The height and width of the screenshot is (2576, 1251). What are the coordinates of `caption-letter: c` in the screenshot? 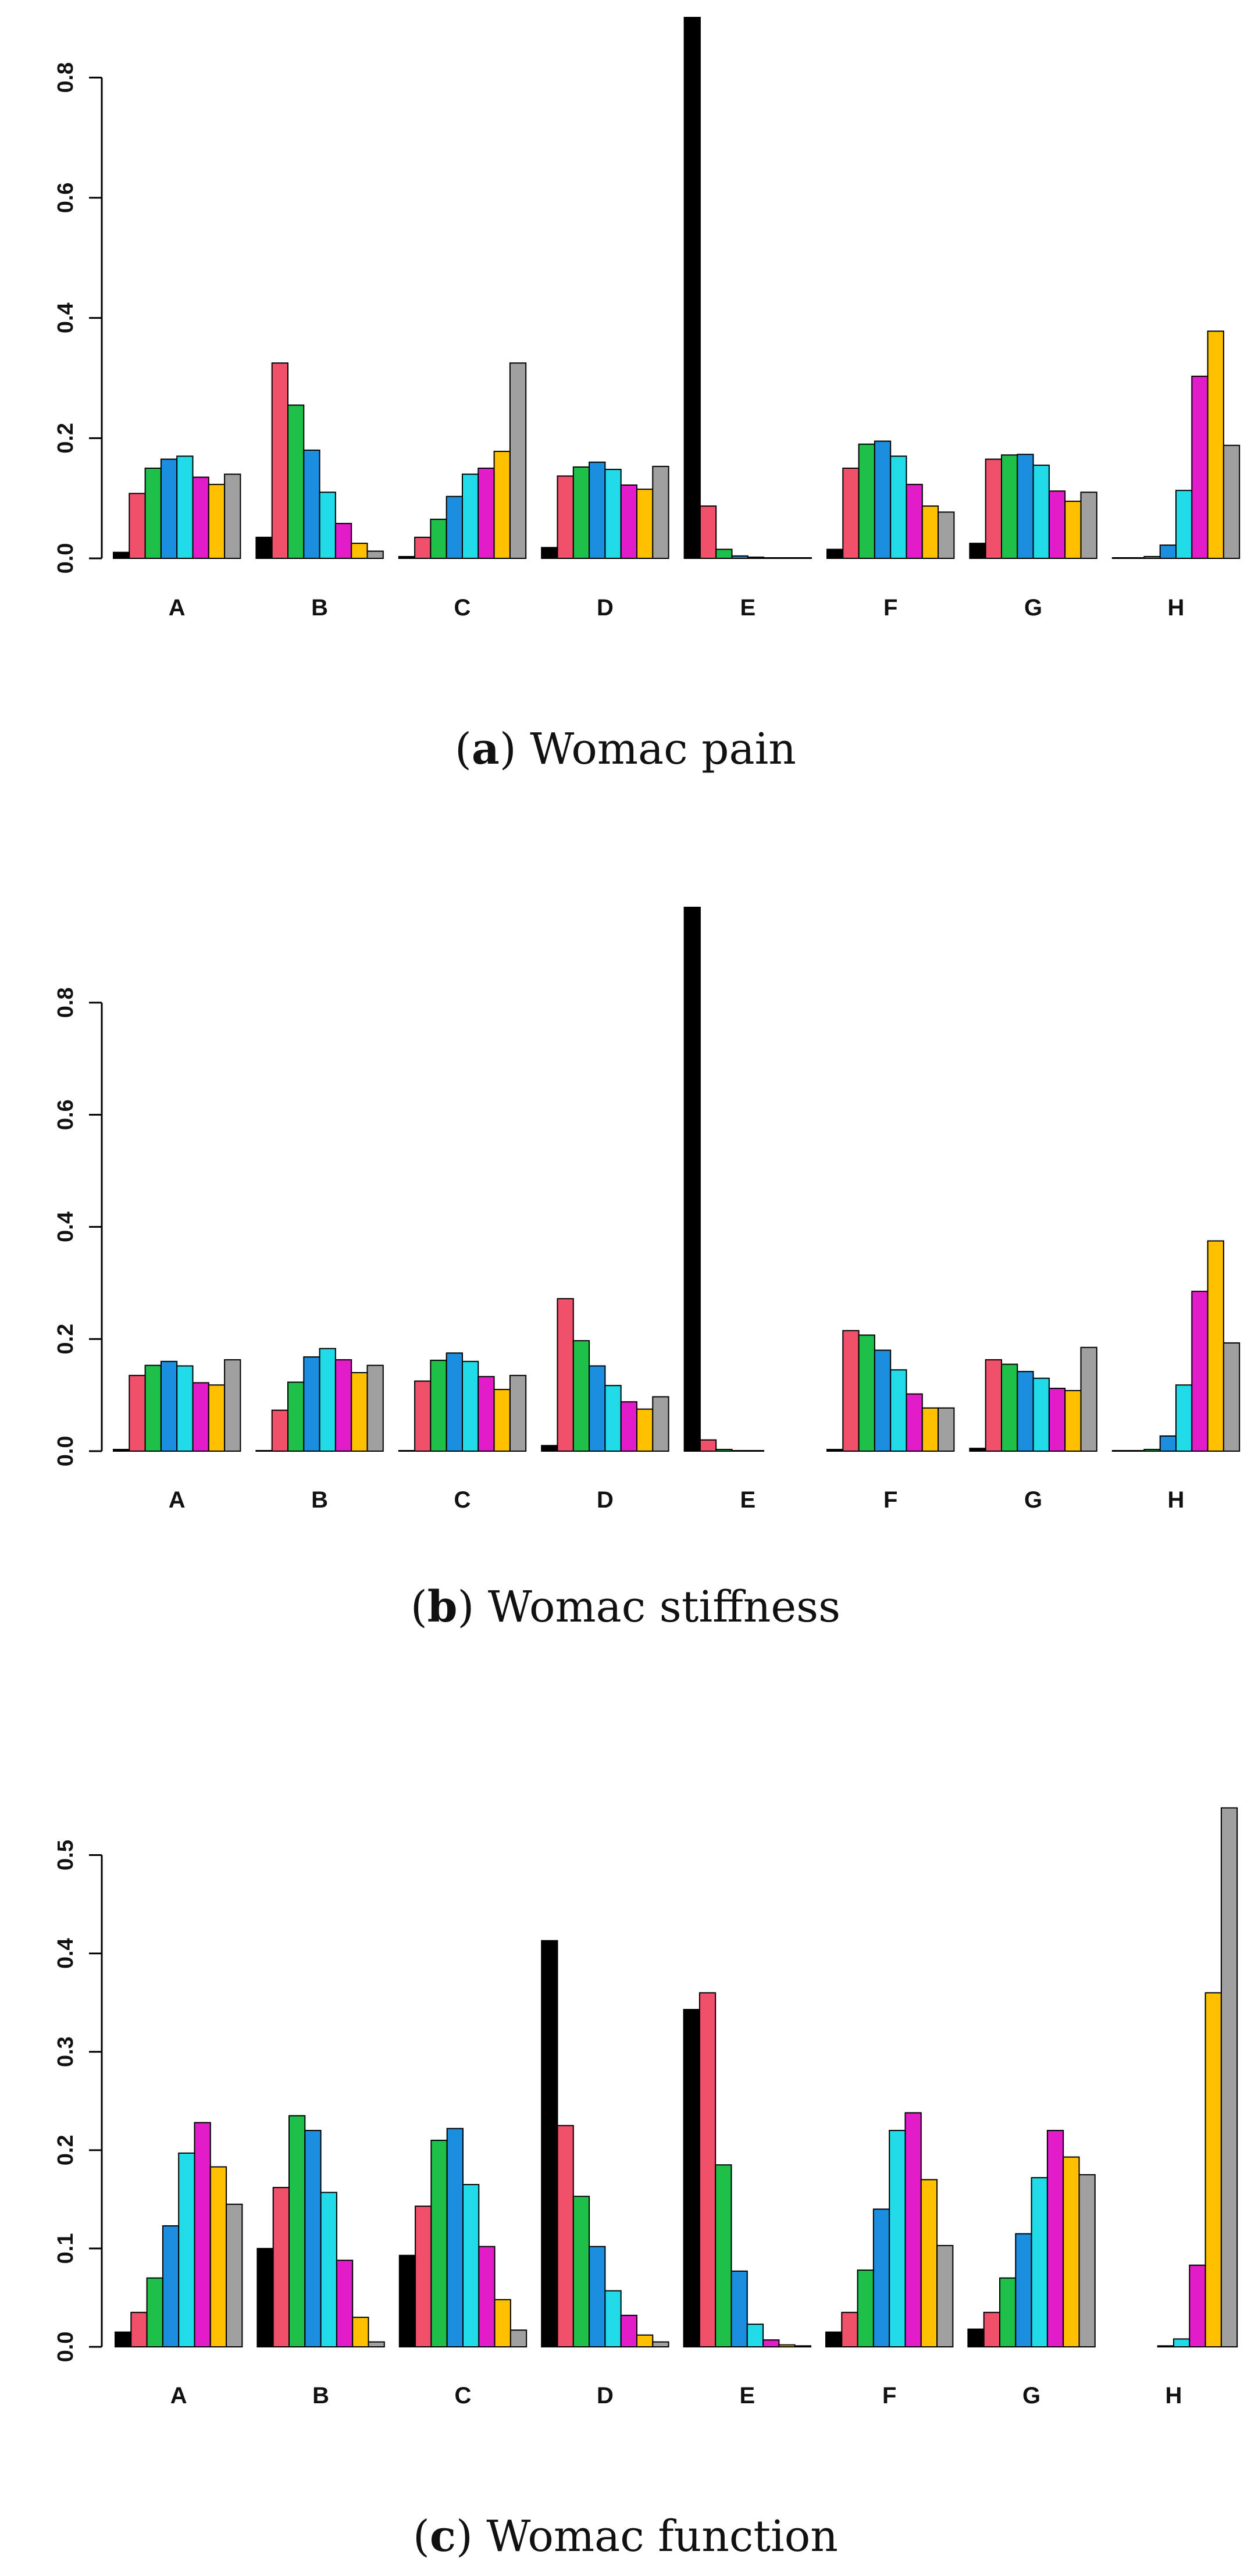 It's located at (442, 2536).